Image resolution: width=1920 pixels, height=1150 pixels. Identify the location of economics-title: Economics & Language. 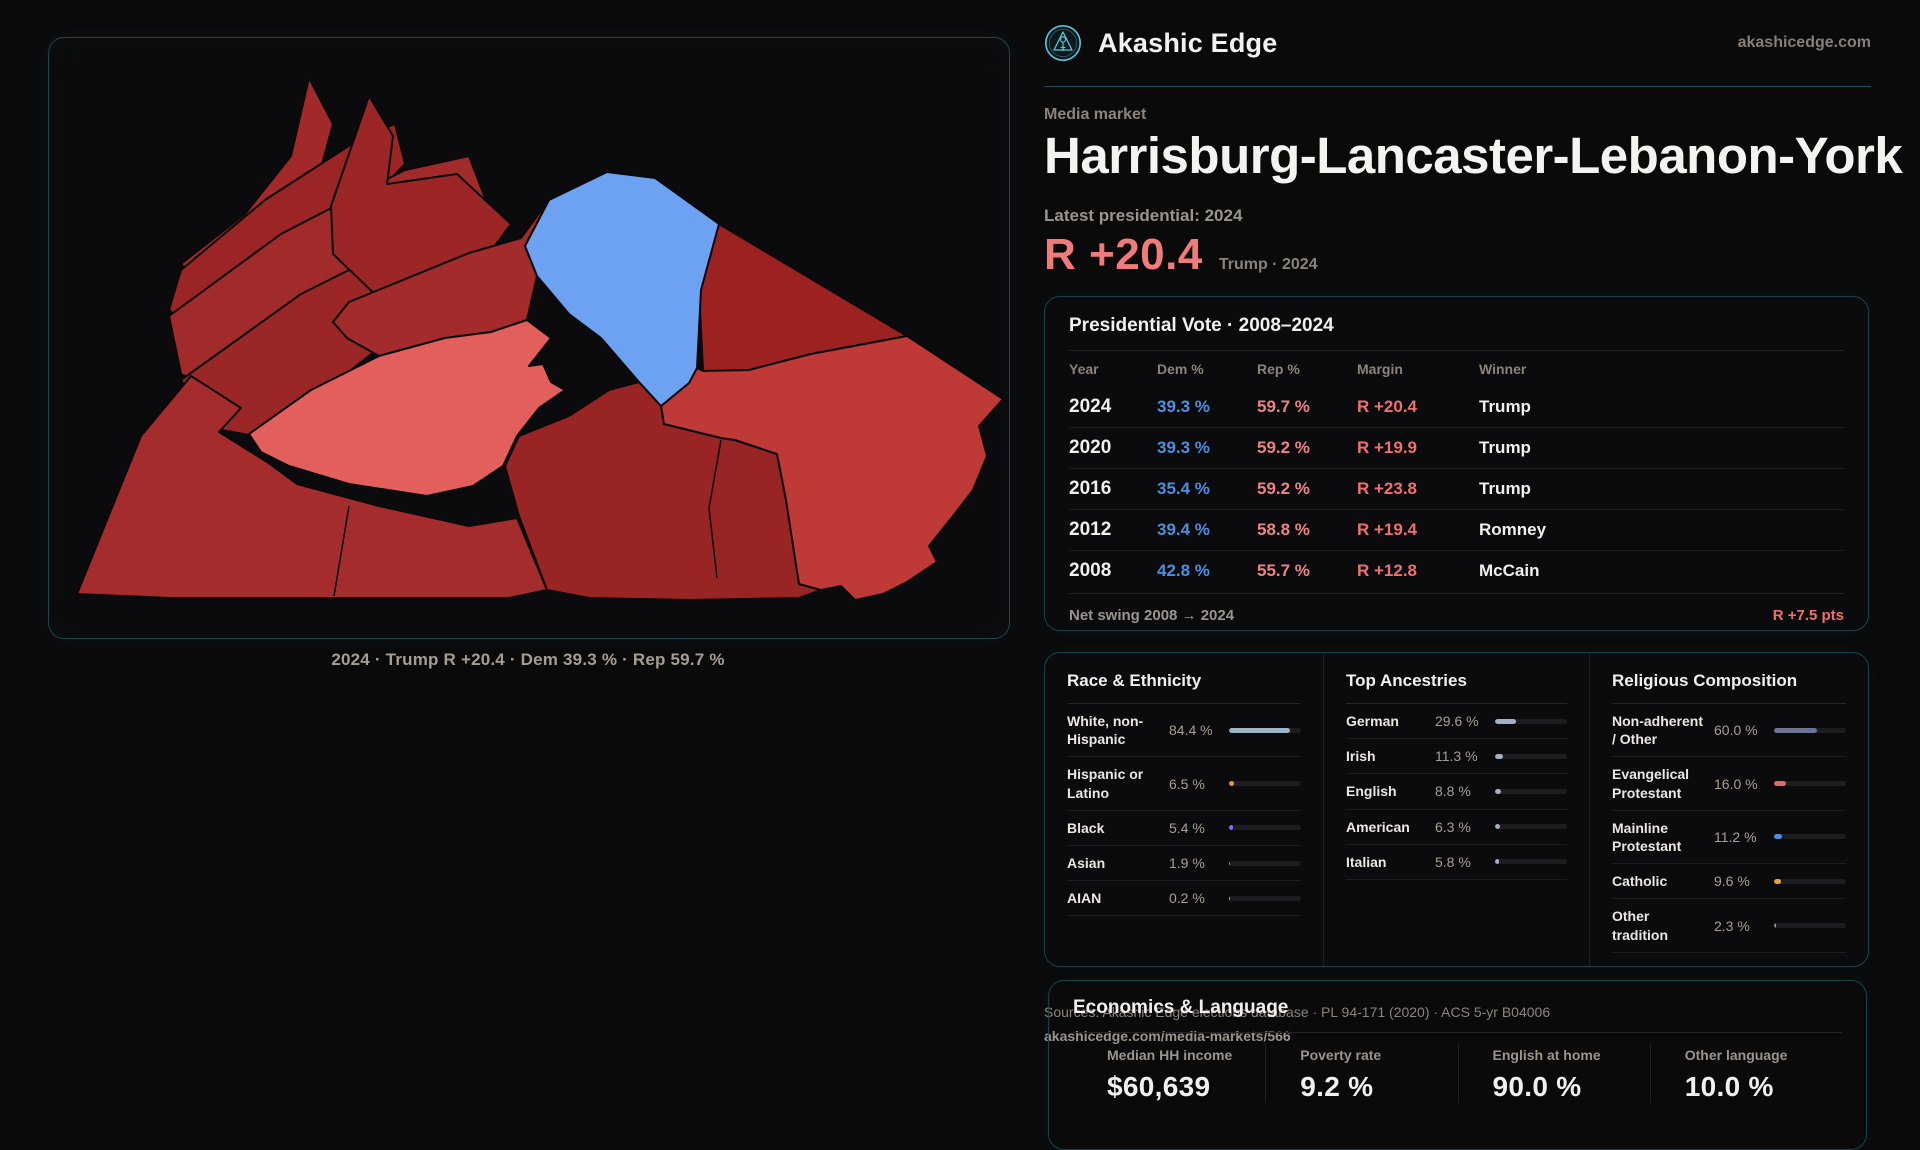
(1457, 1008).